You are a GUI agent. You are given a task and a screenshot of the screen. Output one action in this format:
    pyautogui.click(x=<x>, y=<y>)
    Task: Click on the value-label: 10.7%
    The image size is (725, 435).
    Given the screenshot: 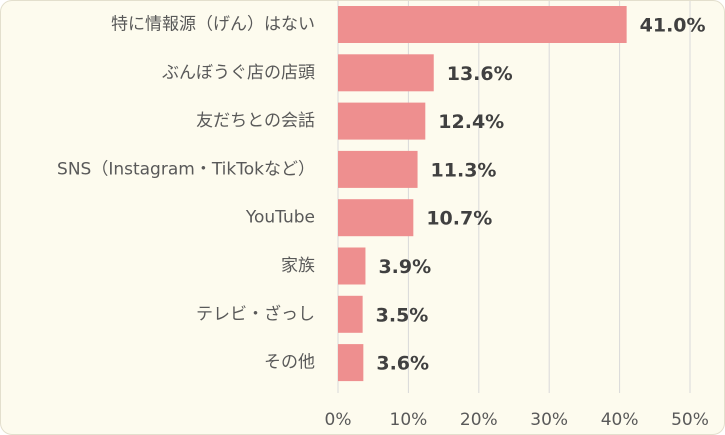 What is the action you would take?
    pyautogui.click(x=459, y=219)
    